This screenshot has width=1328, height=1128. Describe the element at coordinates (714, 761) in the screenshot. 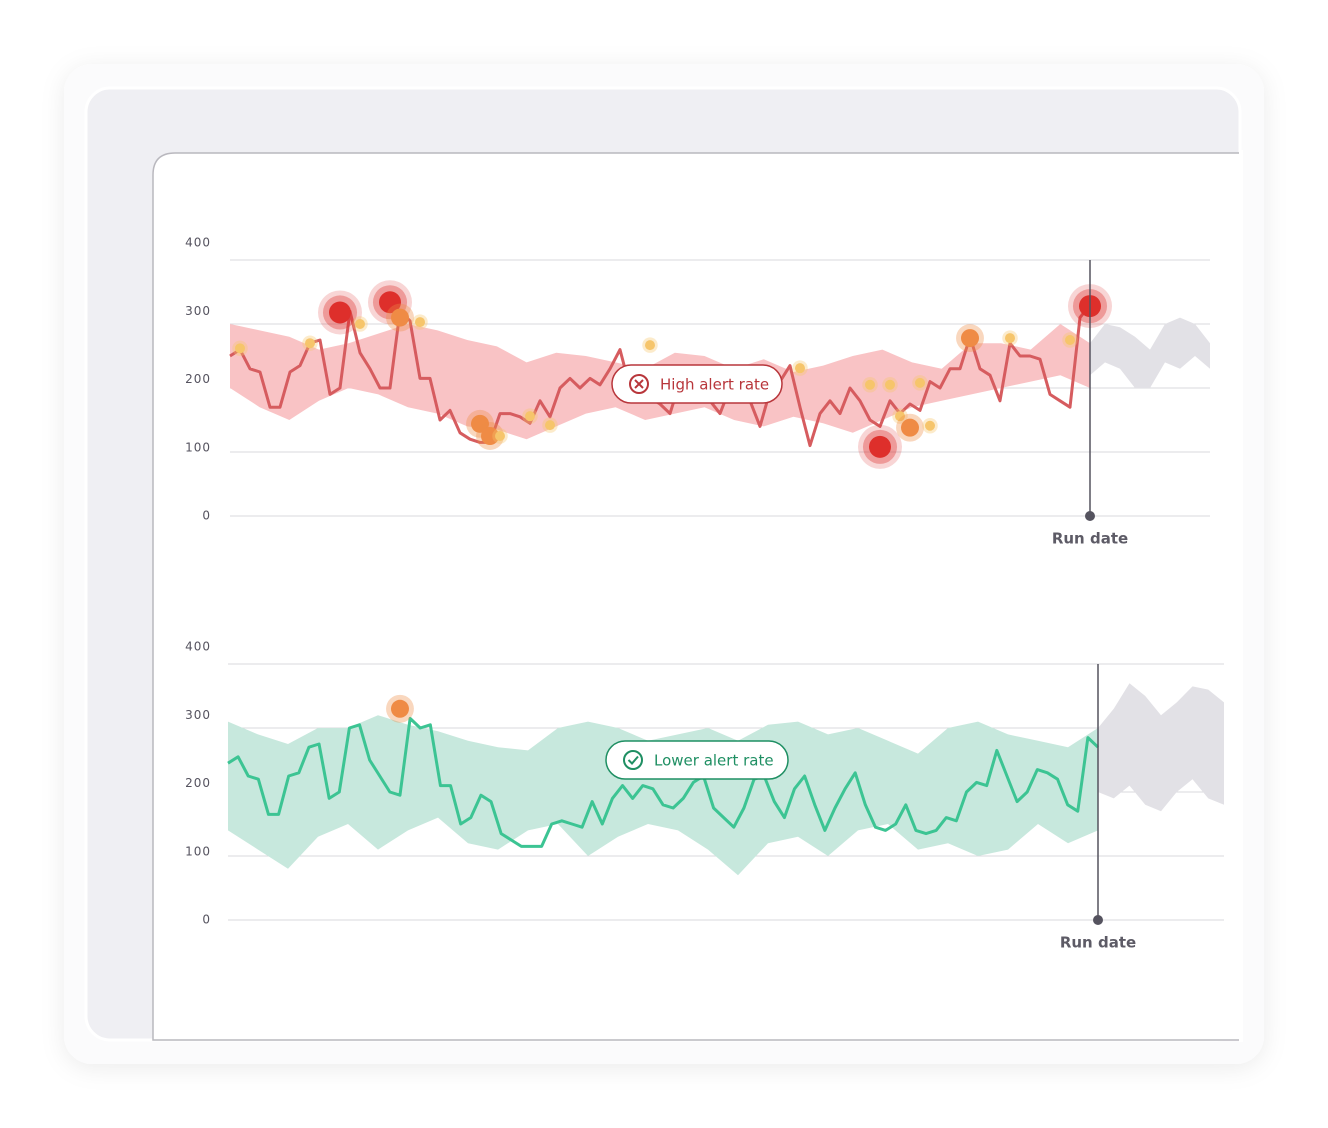

I see `annotation-label: Lower alert rate` at that location.